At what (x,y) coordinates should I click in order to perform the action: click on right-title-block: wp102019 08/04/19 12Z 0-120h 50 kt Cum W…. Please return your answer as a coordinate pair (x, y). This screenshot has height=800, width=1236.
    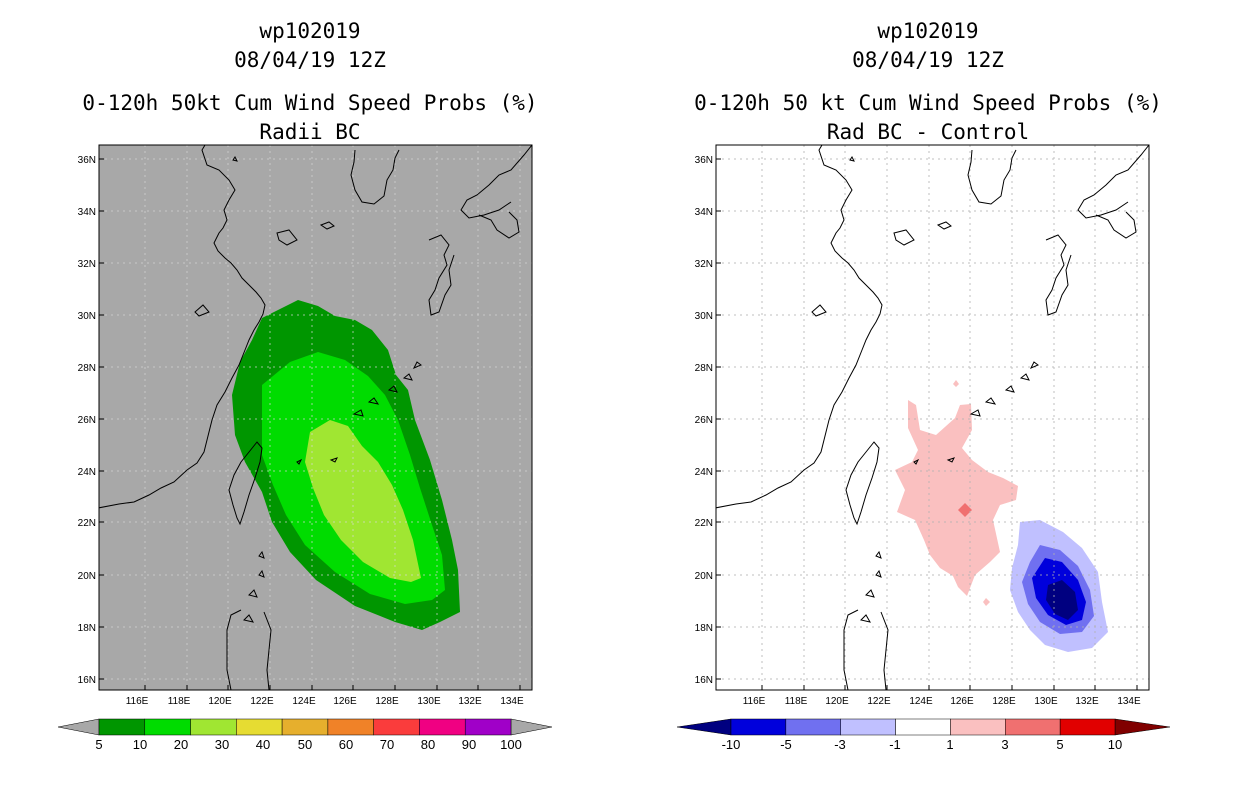
    Looking at the image, I should click on (928, 82).